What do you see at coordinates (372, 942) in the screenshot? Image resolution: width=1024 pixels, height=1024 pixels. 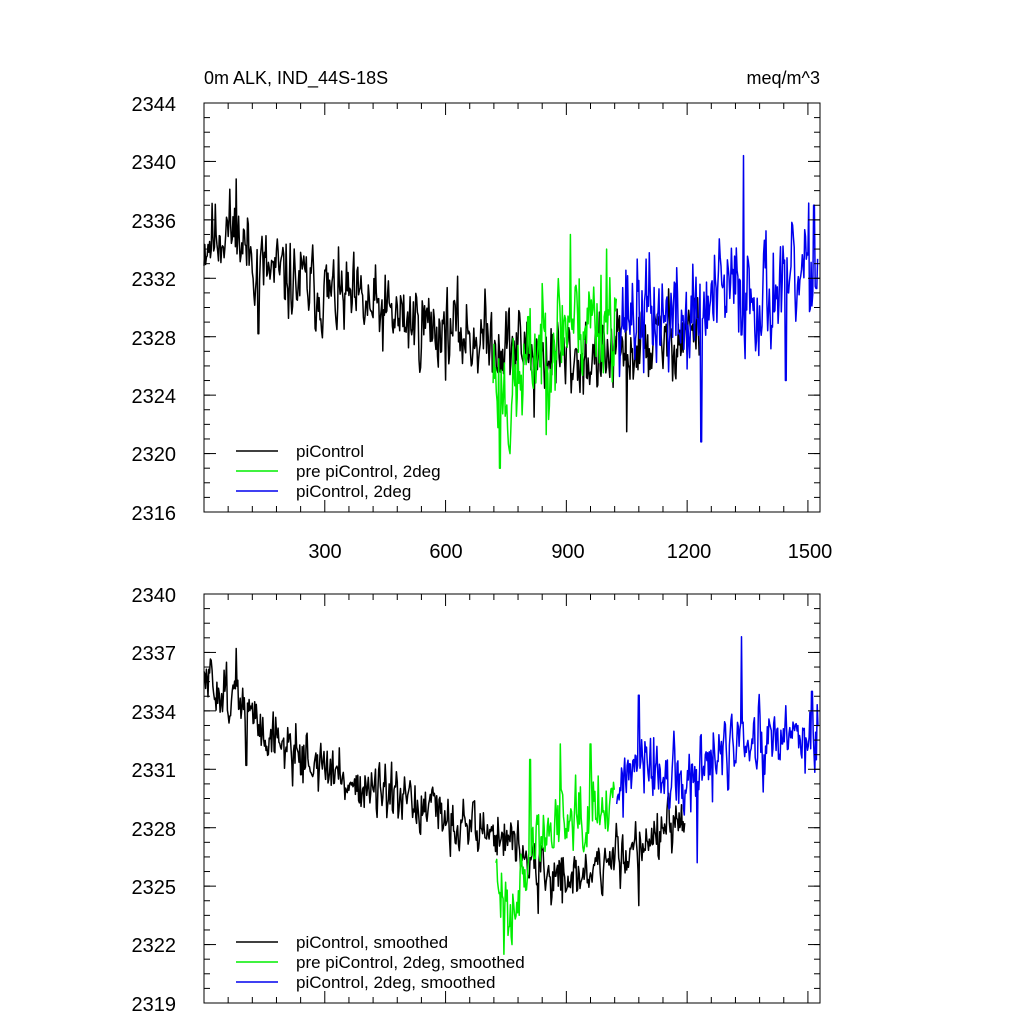 I see `legend-label: piControl, smoothed` at bounding box center [372, 942].